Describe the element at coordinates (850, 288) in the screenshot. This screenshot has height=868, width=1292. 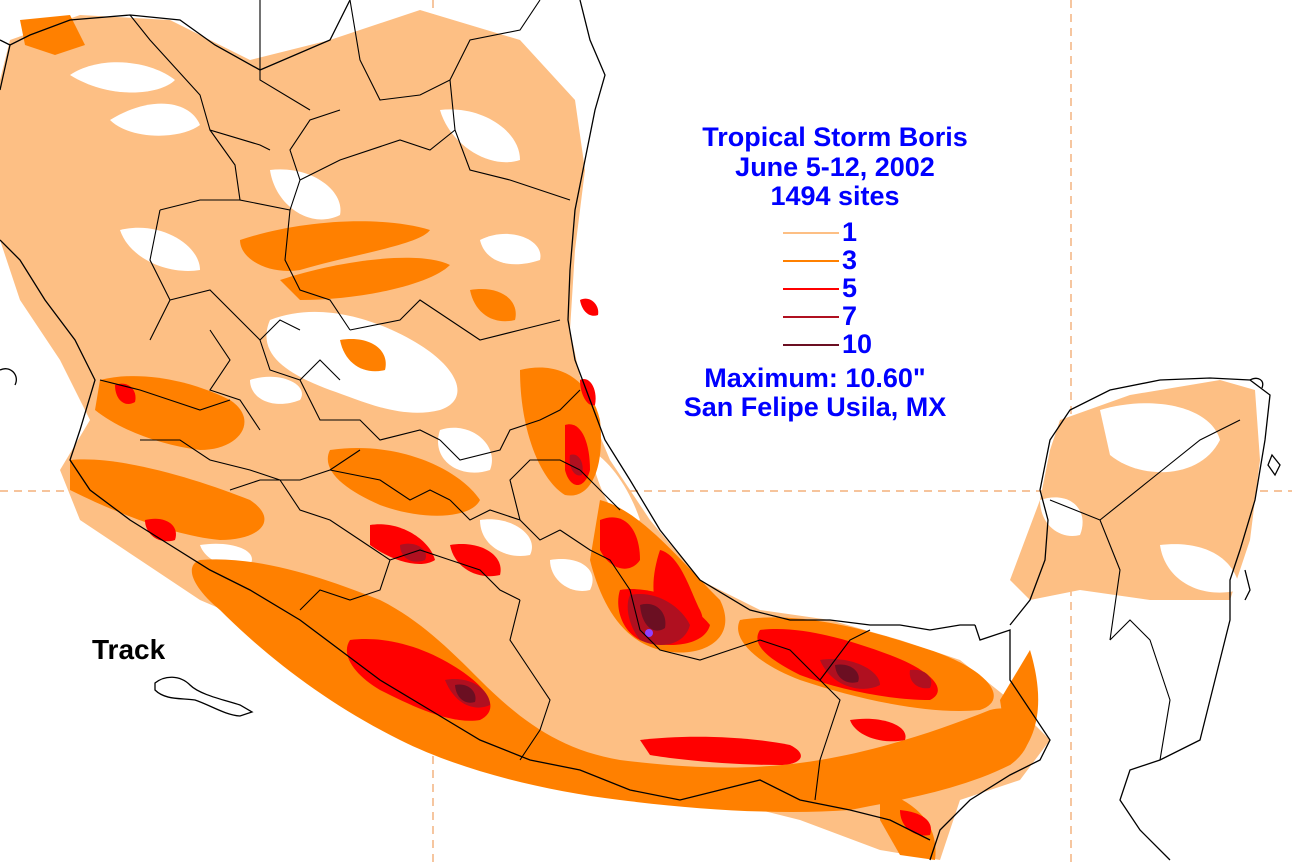
I see `legend-label: 5` at that location.